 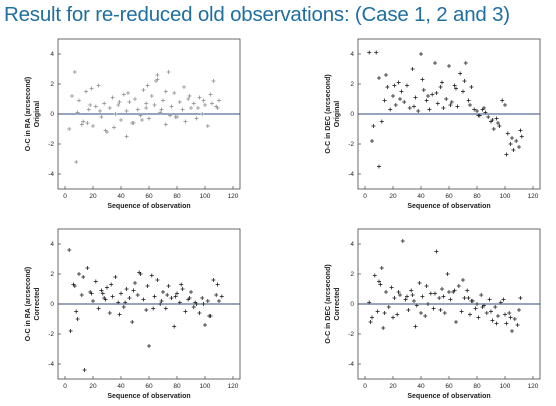 What do you see at coordinates (533, 196) in the screenshot?
I see `x-tick-label: 120` at bounding box center [533, 196].